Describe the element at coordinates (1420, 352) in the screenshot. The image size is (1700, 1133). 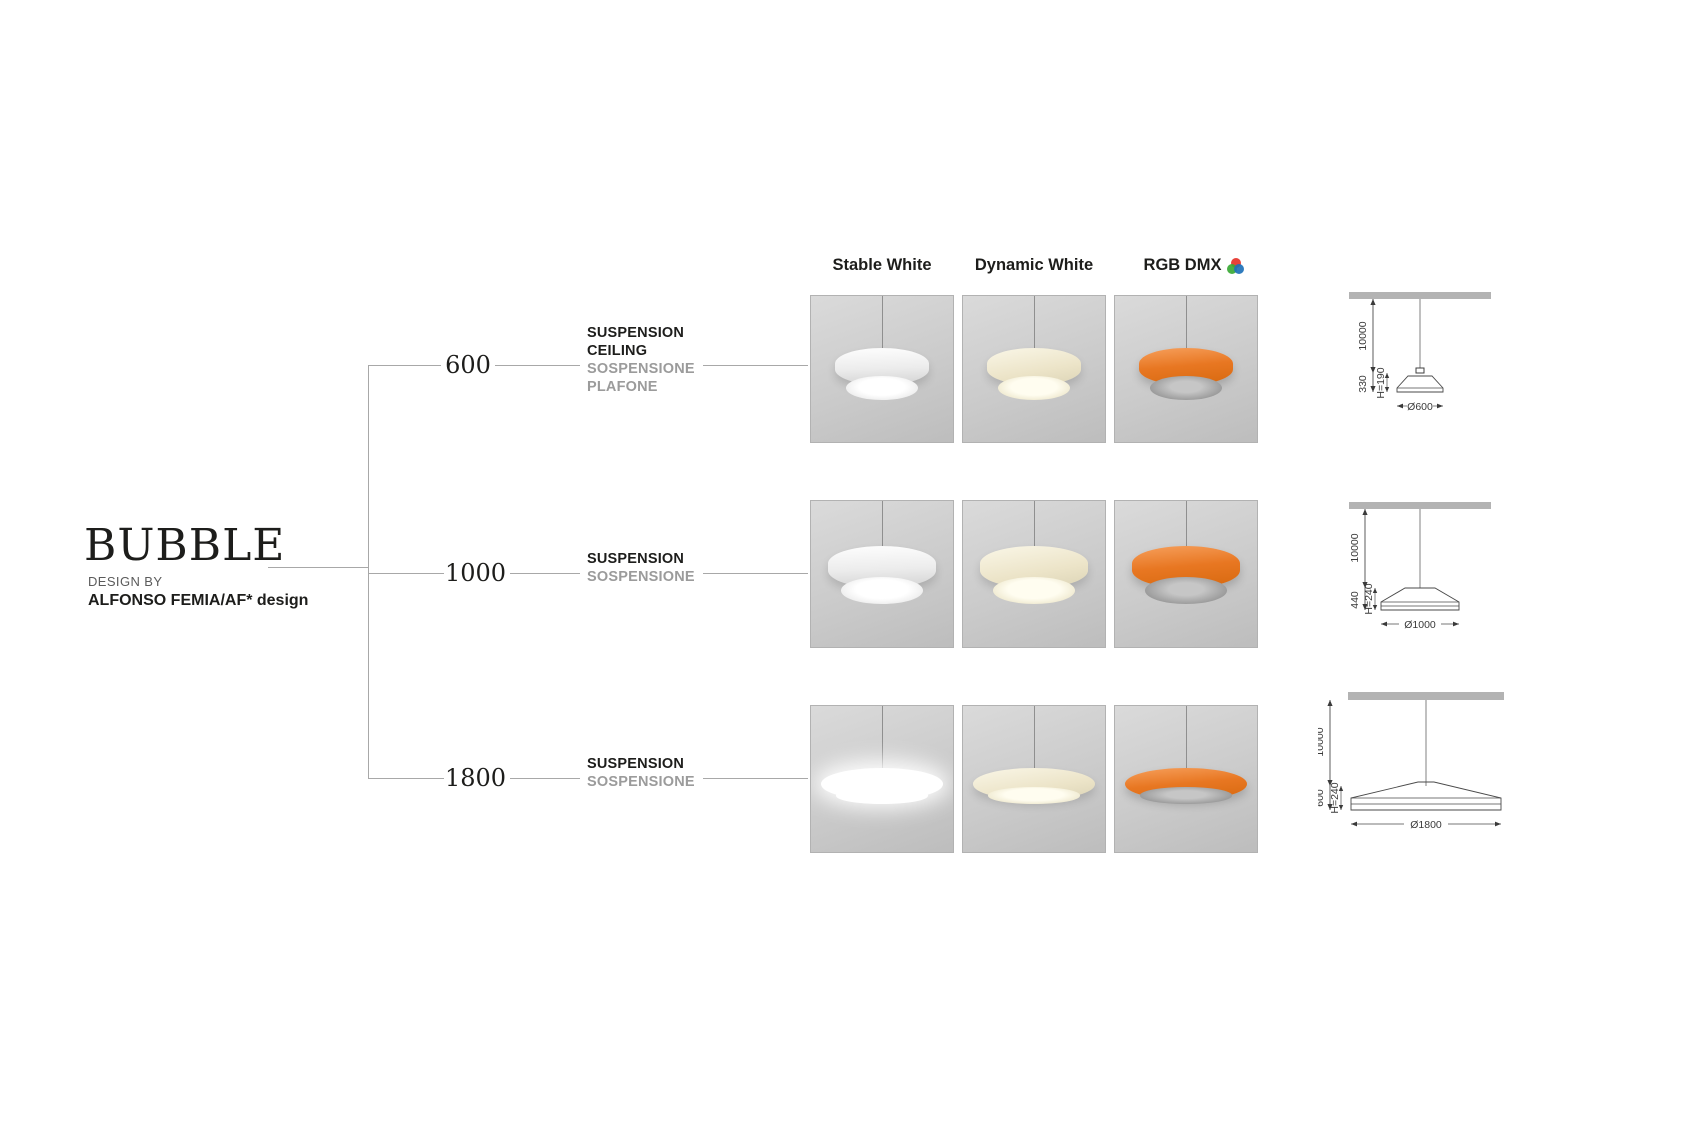
I see `dimension-drawing-600: 10000 330 H=190 Ø600` at that location.